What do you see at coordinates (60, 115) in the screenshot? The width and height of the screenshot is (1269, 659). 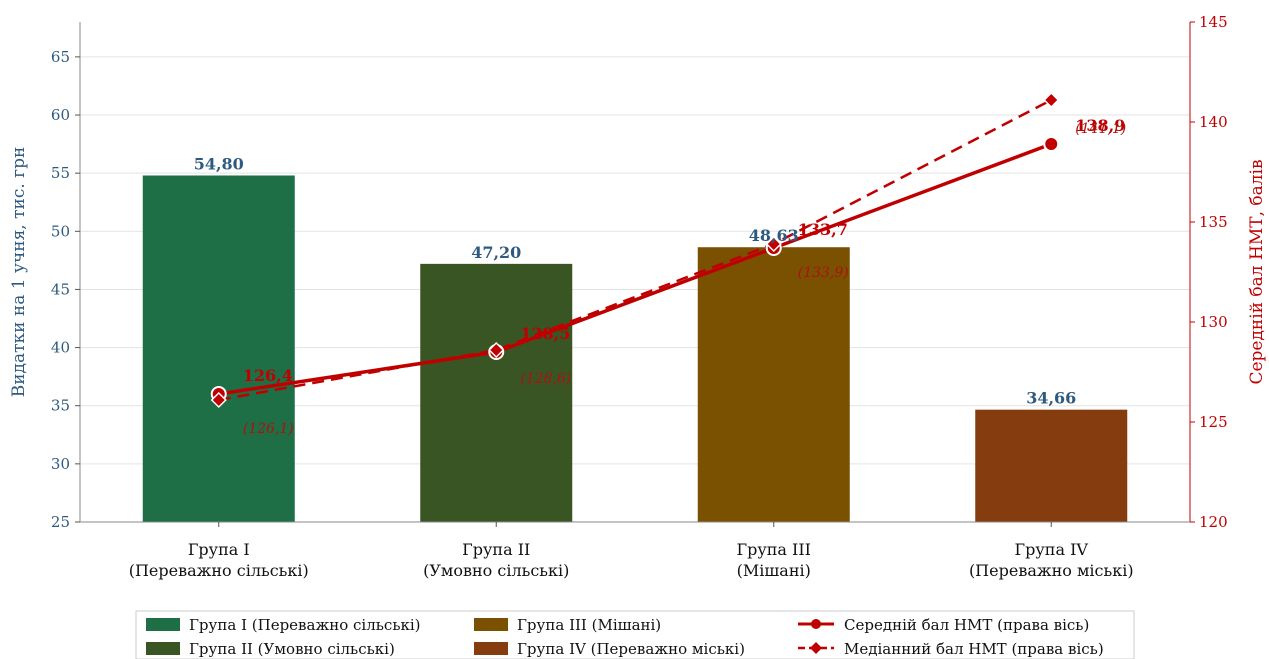 I see `left-tick-label: 60` at bounding box center [60, 115].